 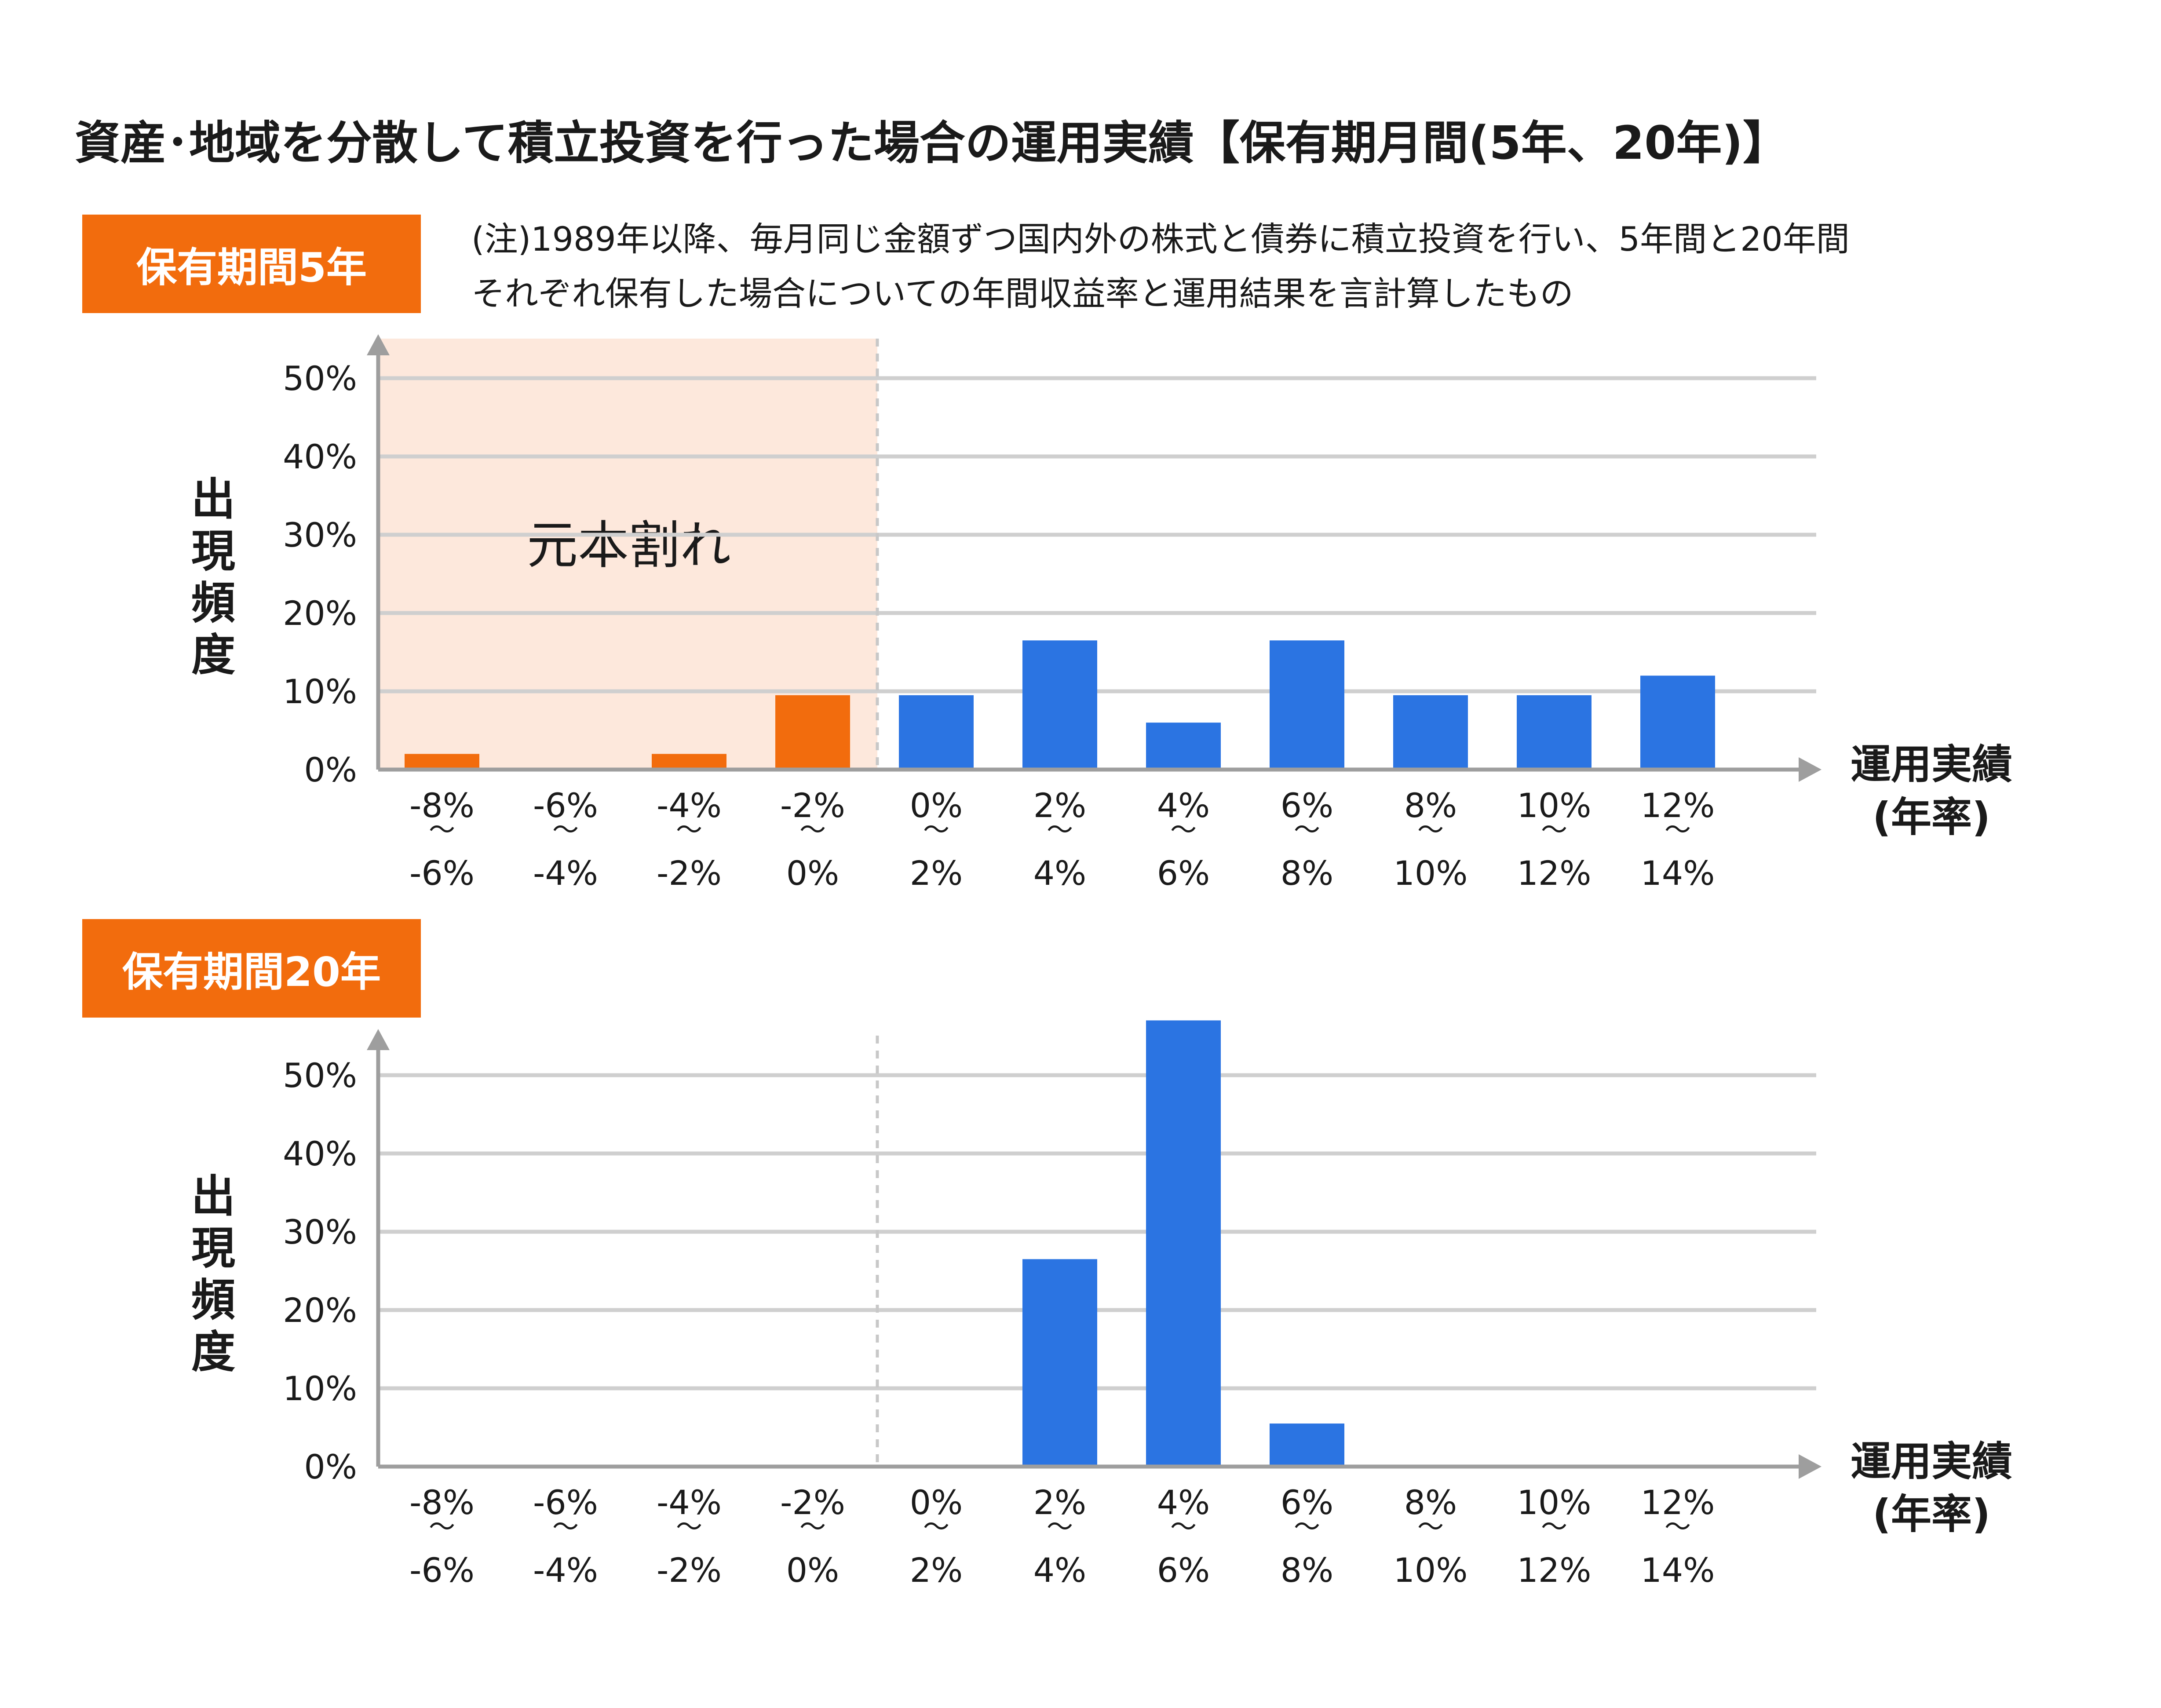 I want to click on x-tick-label-from: -6%, so click(x=565, y=1502).